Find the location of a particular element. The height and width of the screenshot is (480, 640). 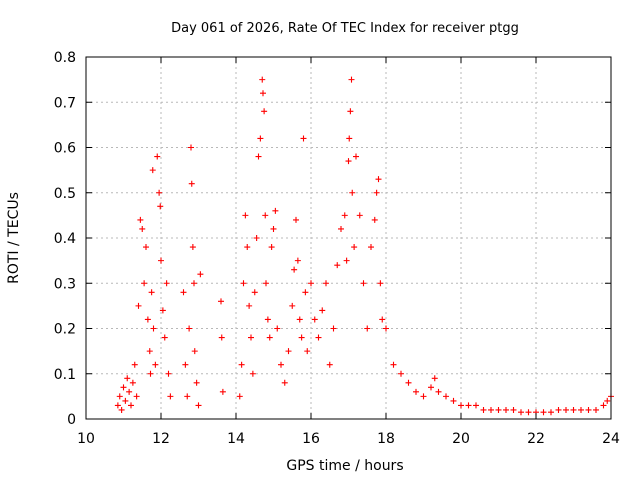

y-tick-label: 0.4 is located at coordinates (65, 239).